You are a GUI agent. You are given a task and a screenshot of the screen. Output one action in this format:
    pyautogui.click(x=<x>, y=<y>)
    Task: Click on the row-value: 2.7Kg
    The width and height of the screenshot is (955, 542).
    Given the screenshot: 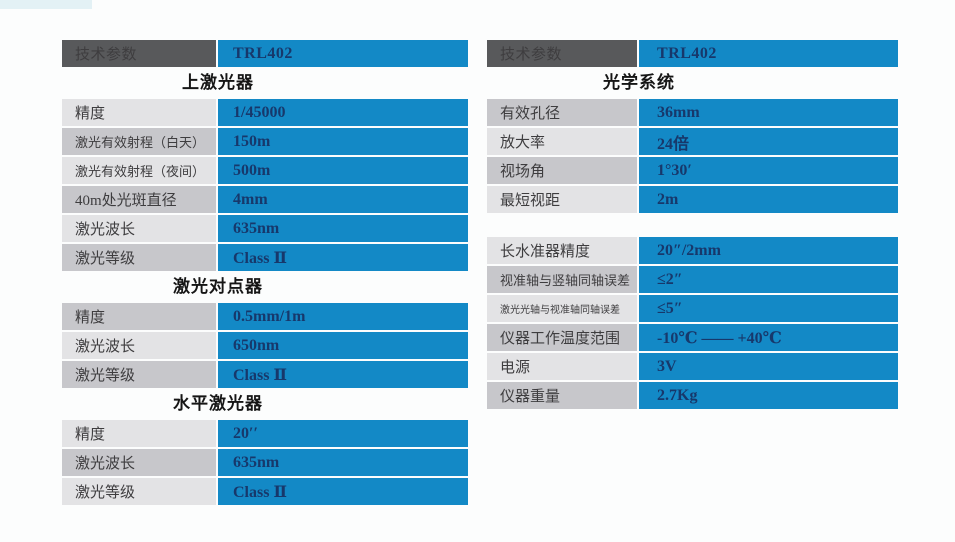 What is the action you would take?
    pyautogui.click(x=768, y=395)
    